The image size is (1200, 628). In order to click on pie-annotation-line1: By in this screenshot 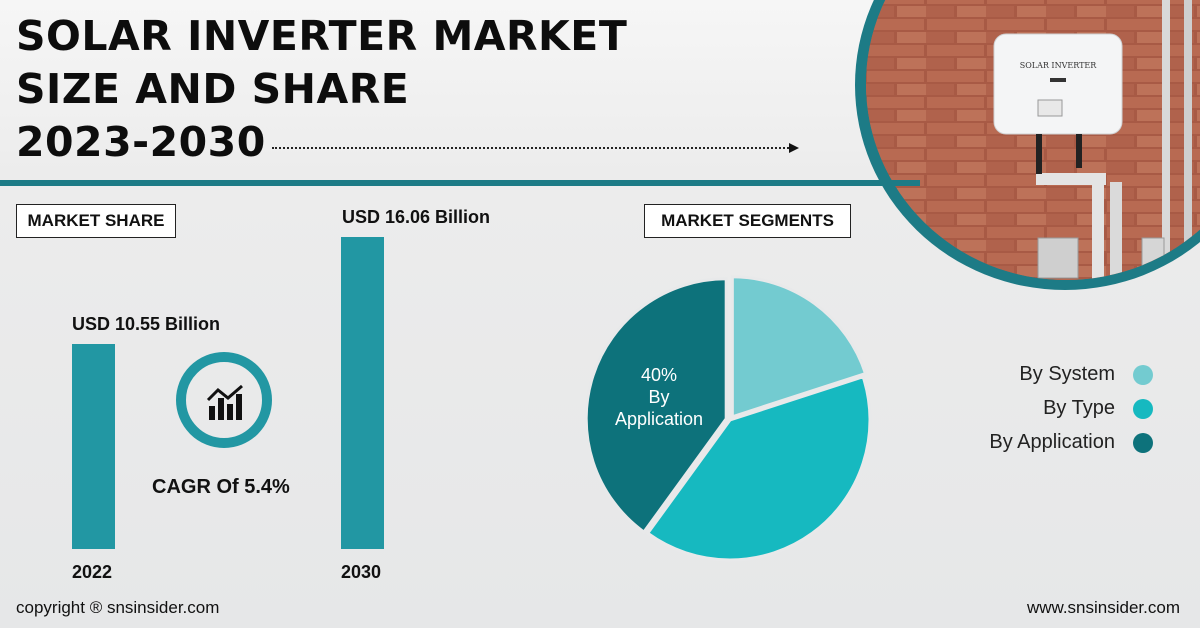, I will do `click(659, 397)`.